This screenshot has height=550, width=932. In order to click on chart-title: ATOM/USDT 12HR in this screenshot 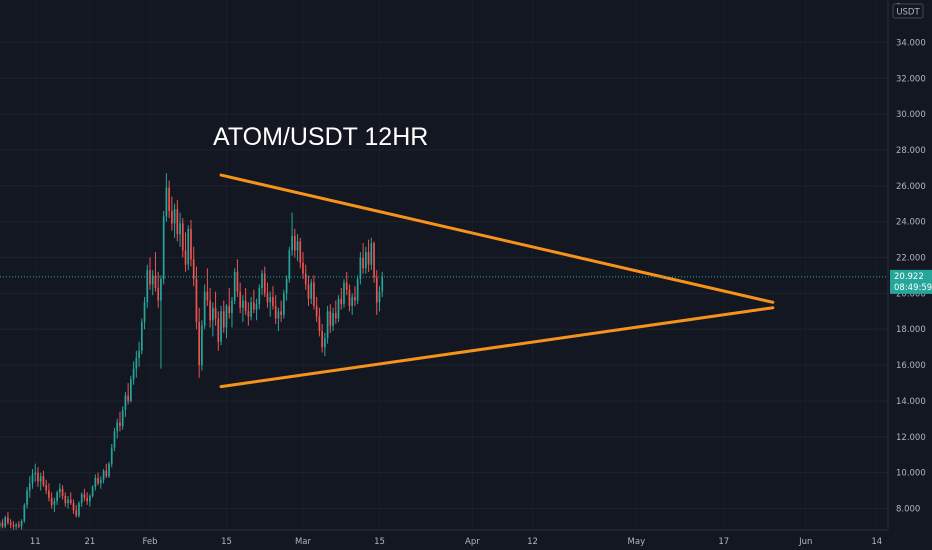, I will do `click(320, 137)`.